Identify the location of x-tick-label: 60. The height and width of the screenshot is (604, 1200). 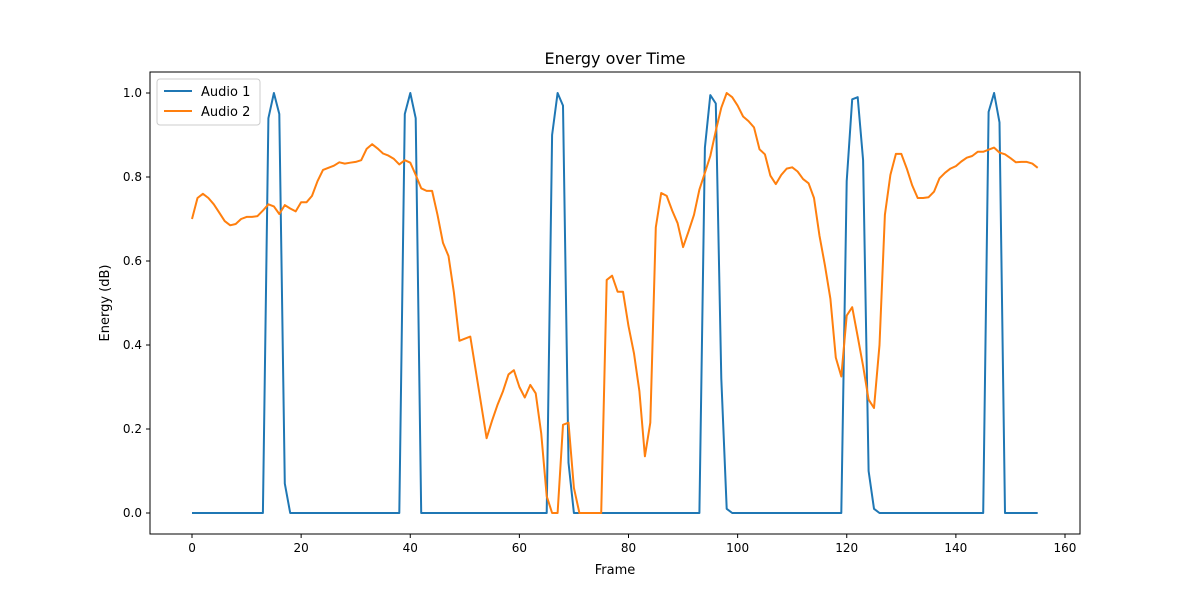
(519, 548).